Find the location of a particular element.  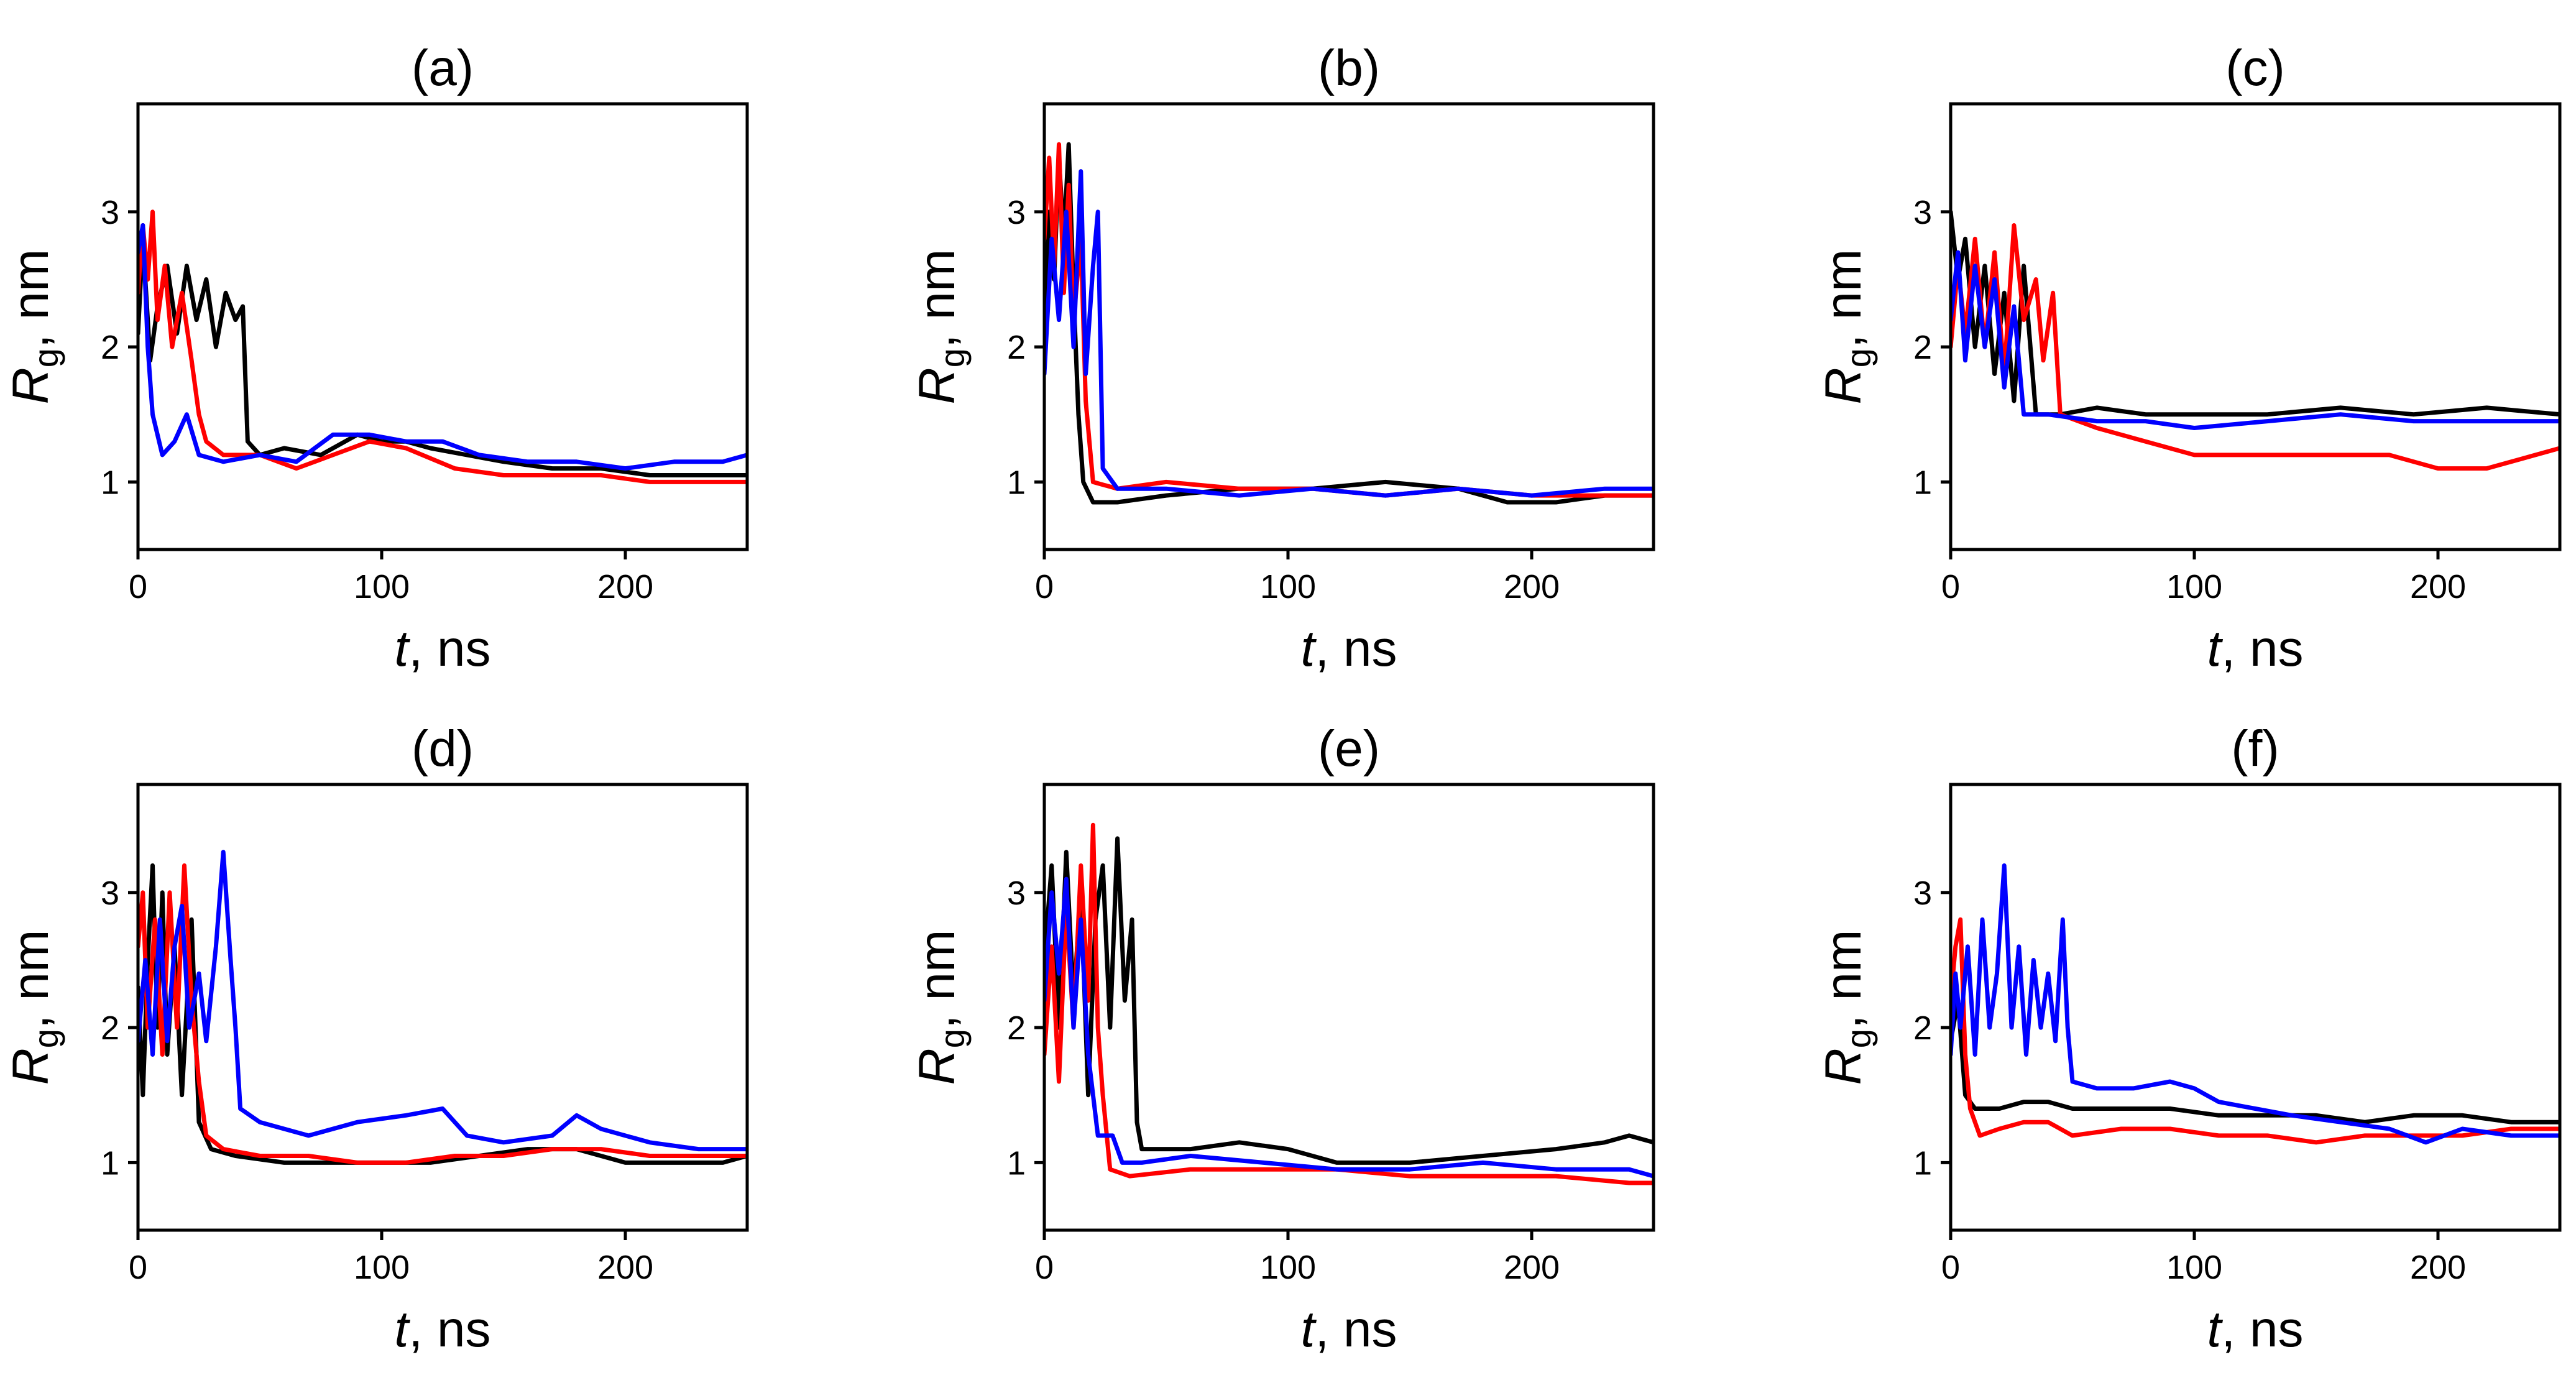

panel-title: (b) is located at coordinates (1349, 68).